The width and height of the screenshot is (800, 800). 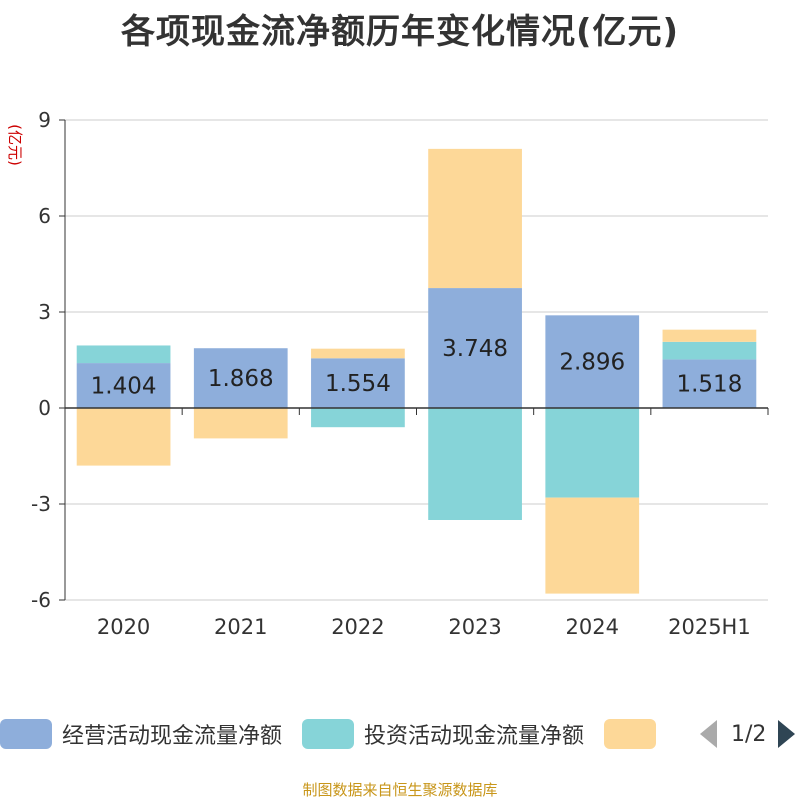 What do you see at coordinates (709, 627) in the screenshot?
I see `x-tick-label: 2025H1` at bounding box center [709, 627].